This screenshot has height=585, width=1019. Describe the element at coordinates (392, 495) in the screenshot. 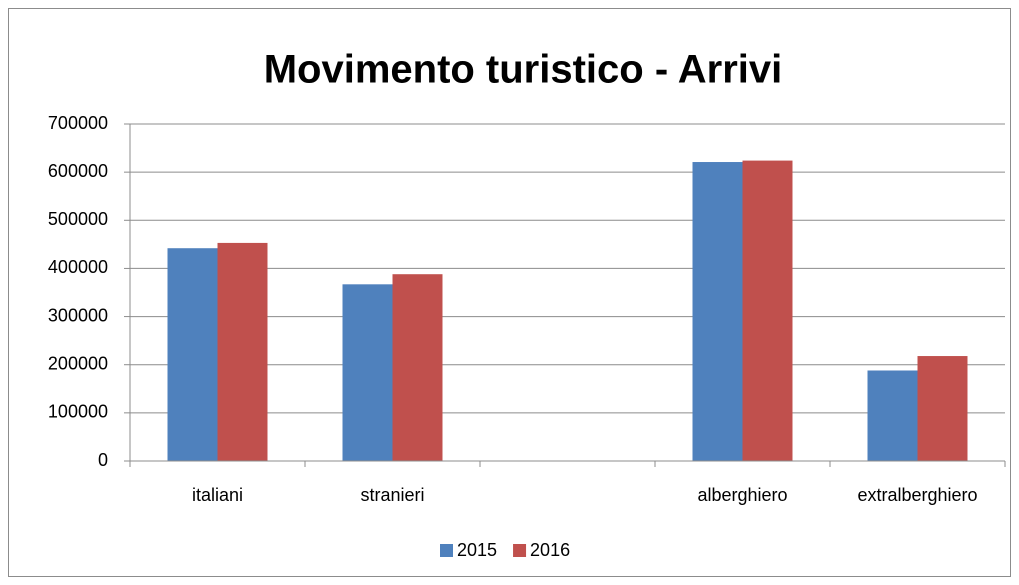

I see `x-tick-label: stranieri` at that location.